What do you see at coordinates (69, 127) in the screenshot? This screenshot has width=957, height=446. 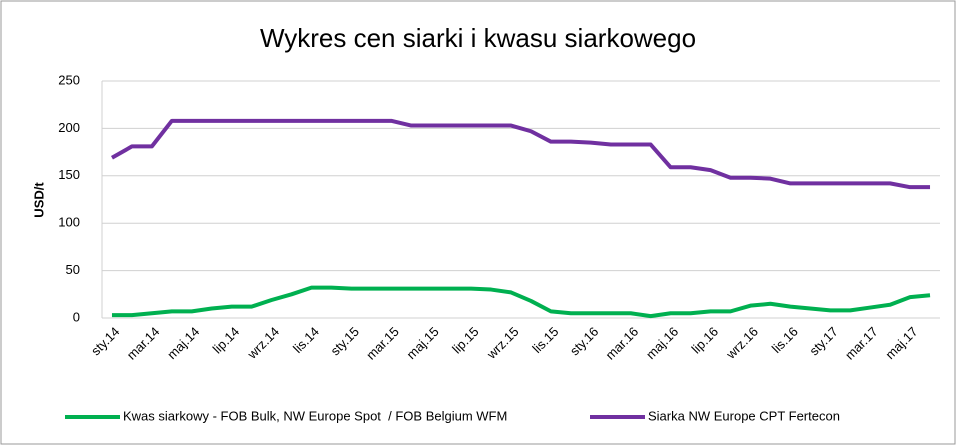 I see `y-tick-label: 200` at bounding box center [69, 127].